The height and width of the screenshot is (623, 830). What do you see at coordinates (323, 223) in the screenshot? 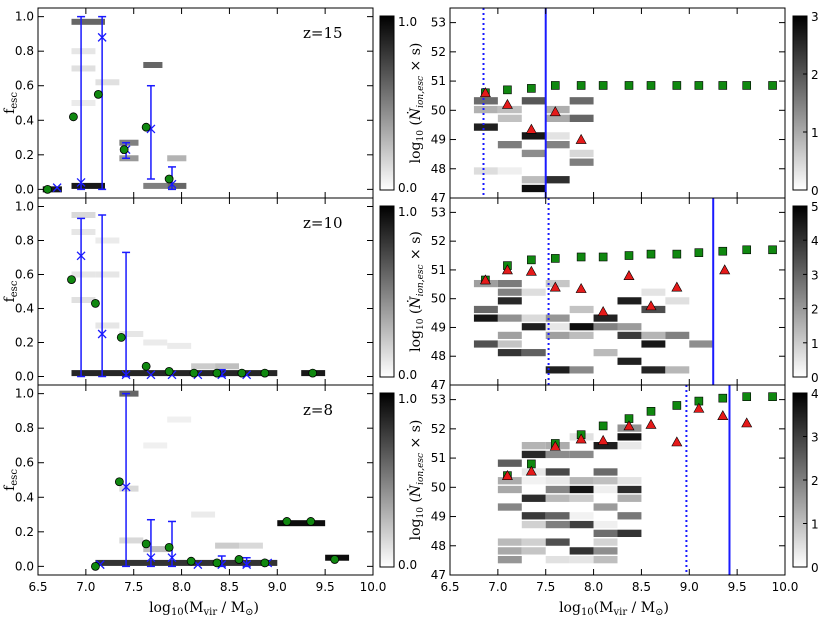
I see `redshift-label: z=10` at bounding box center [323, 223].